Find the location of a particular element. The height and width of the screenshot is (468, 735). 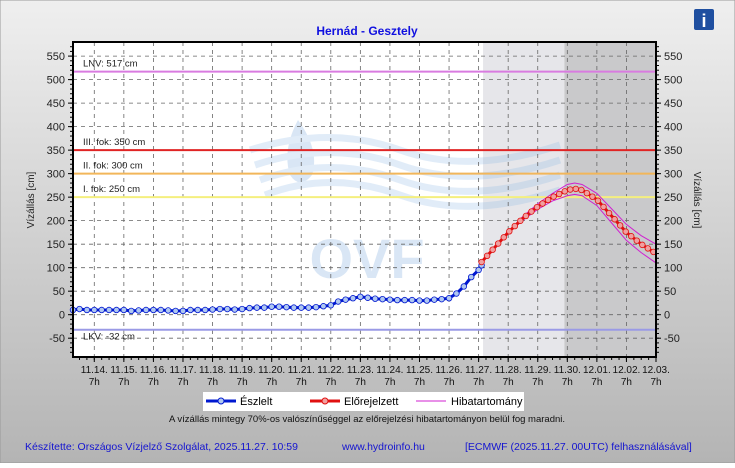

info-button: i is located at coordinates (704, 20).